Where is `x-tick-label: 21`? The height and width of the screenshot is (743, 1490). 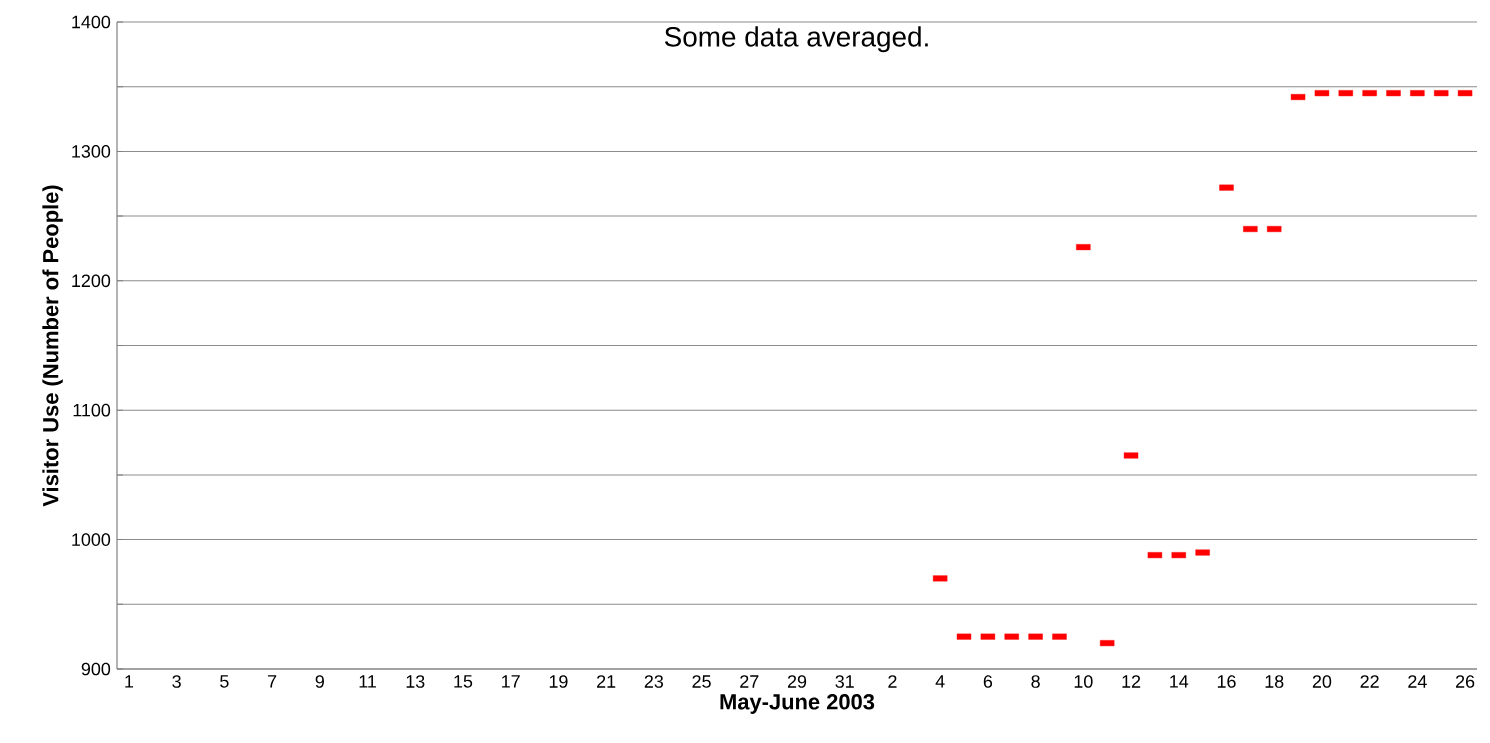 x-tick-label: 21 is located at coordinates (606, 681).